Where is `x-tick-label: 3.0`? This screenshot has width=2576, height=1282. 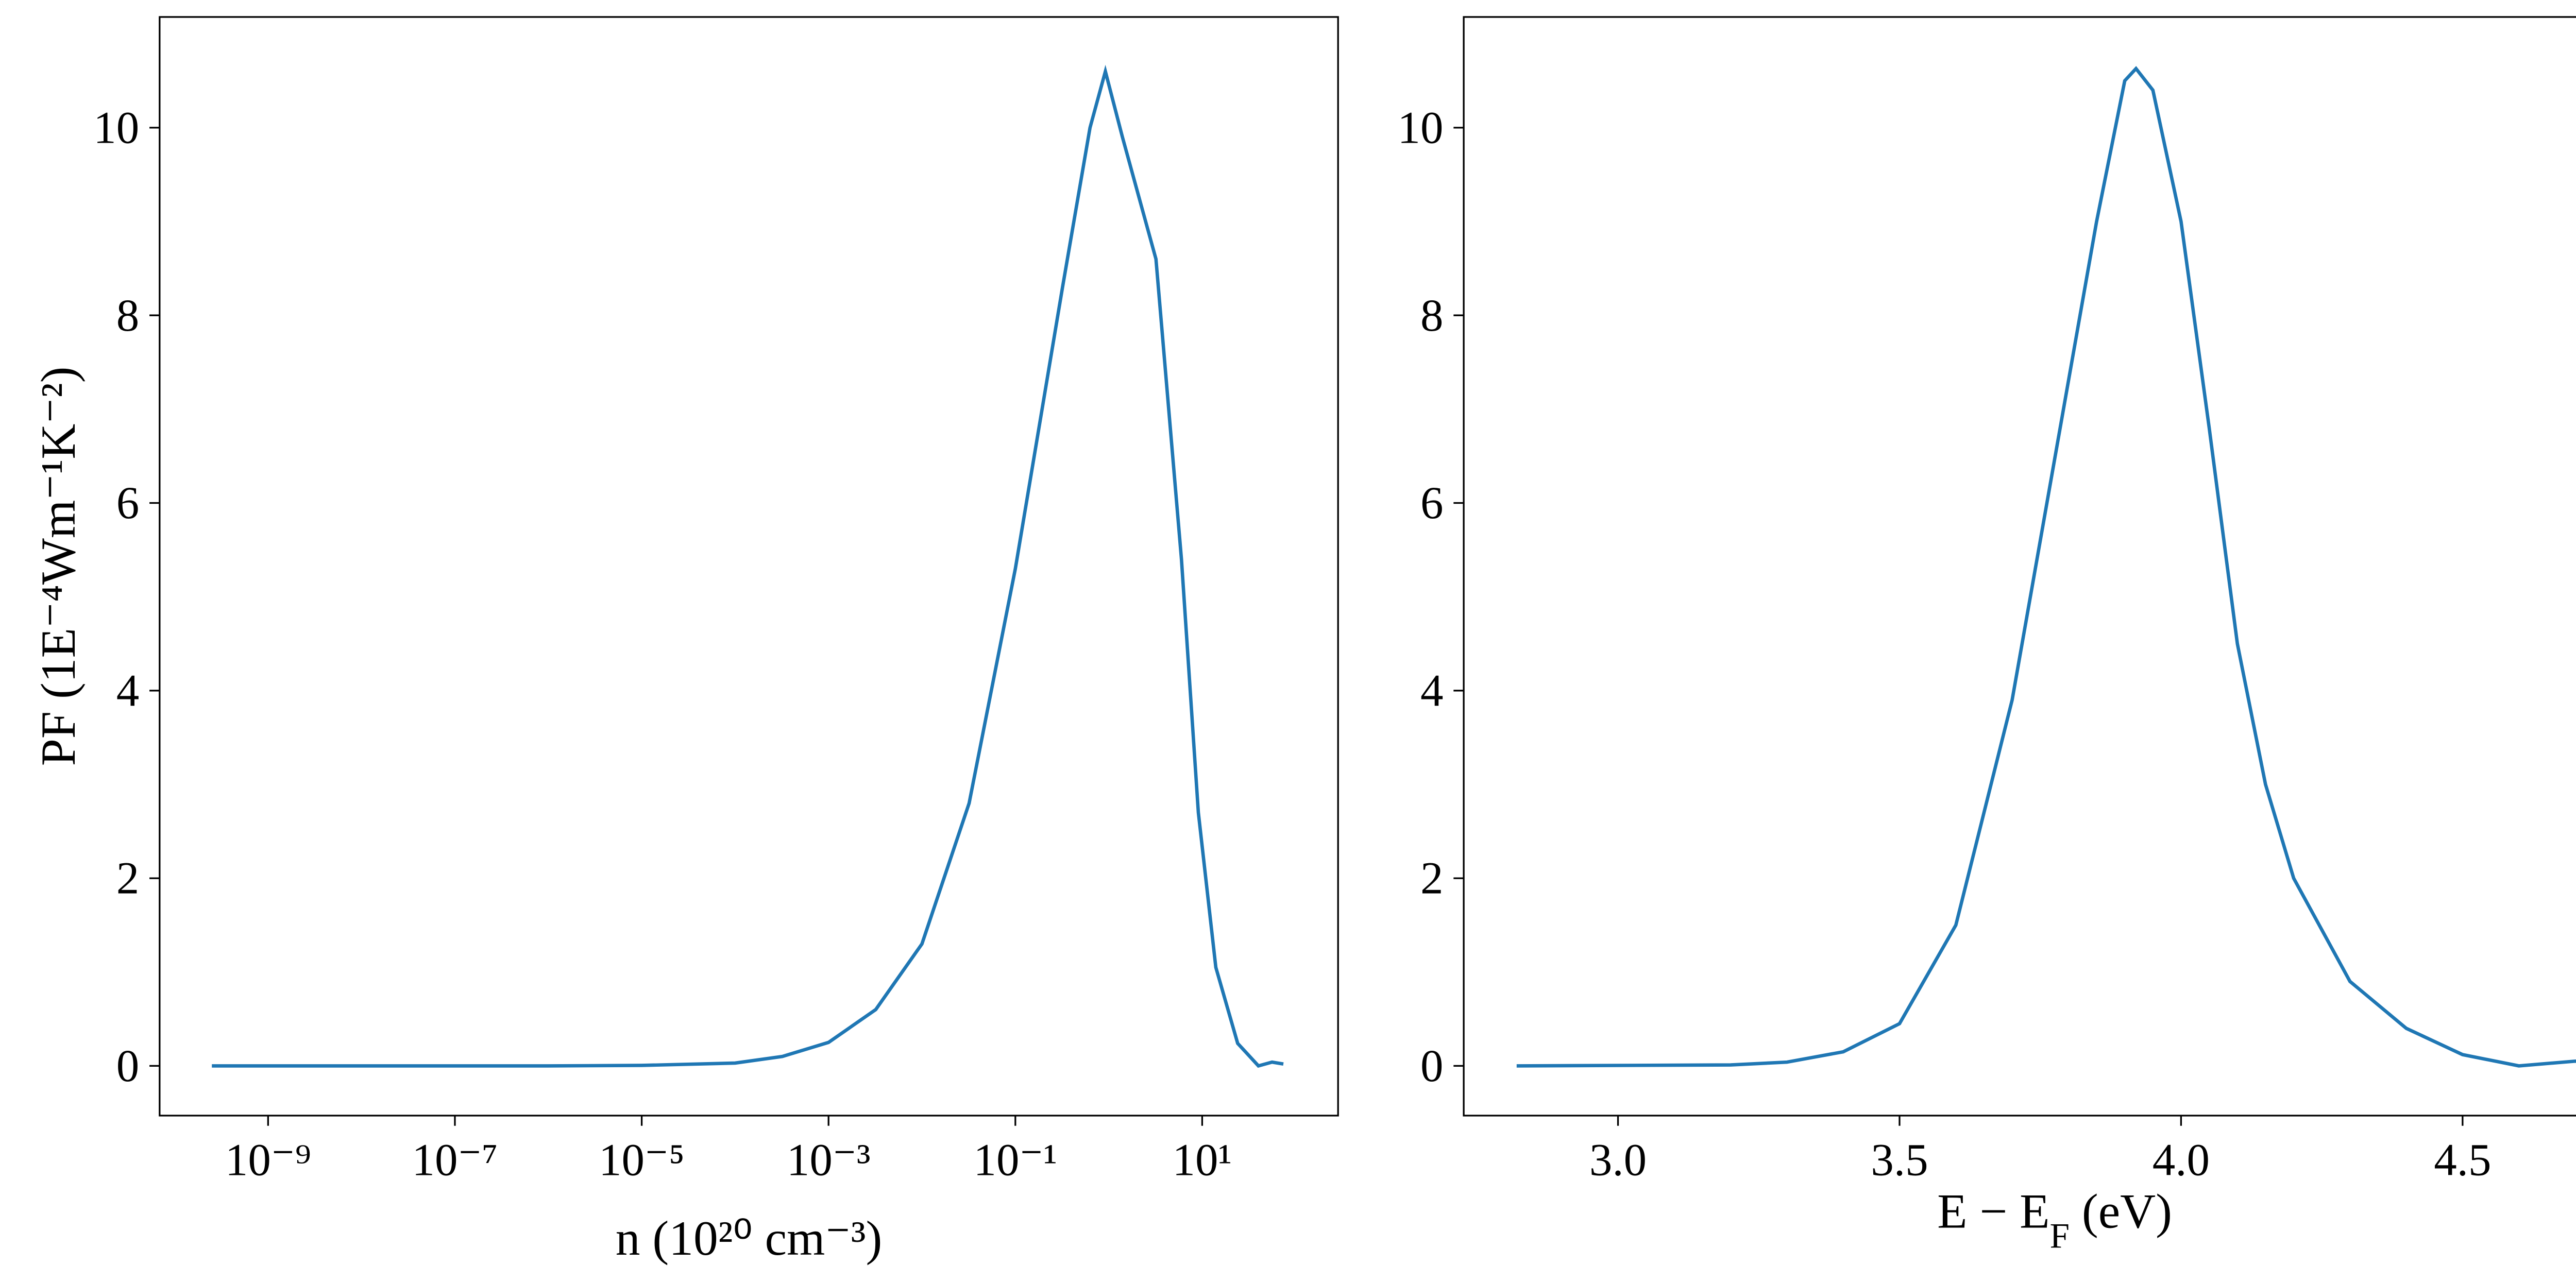
x-tick-label: 3.0 is located at coordinates (1618, 1160).